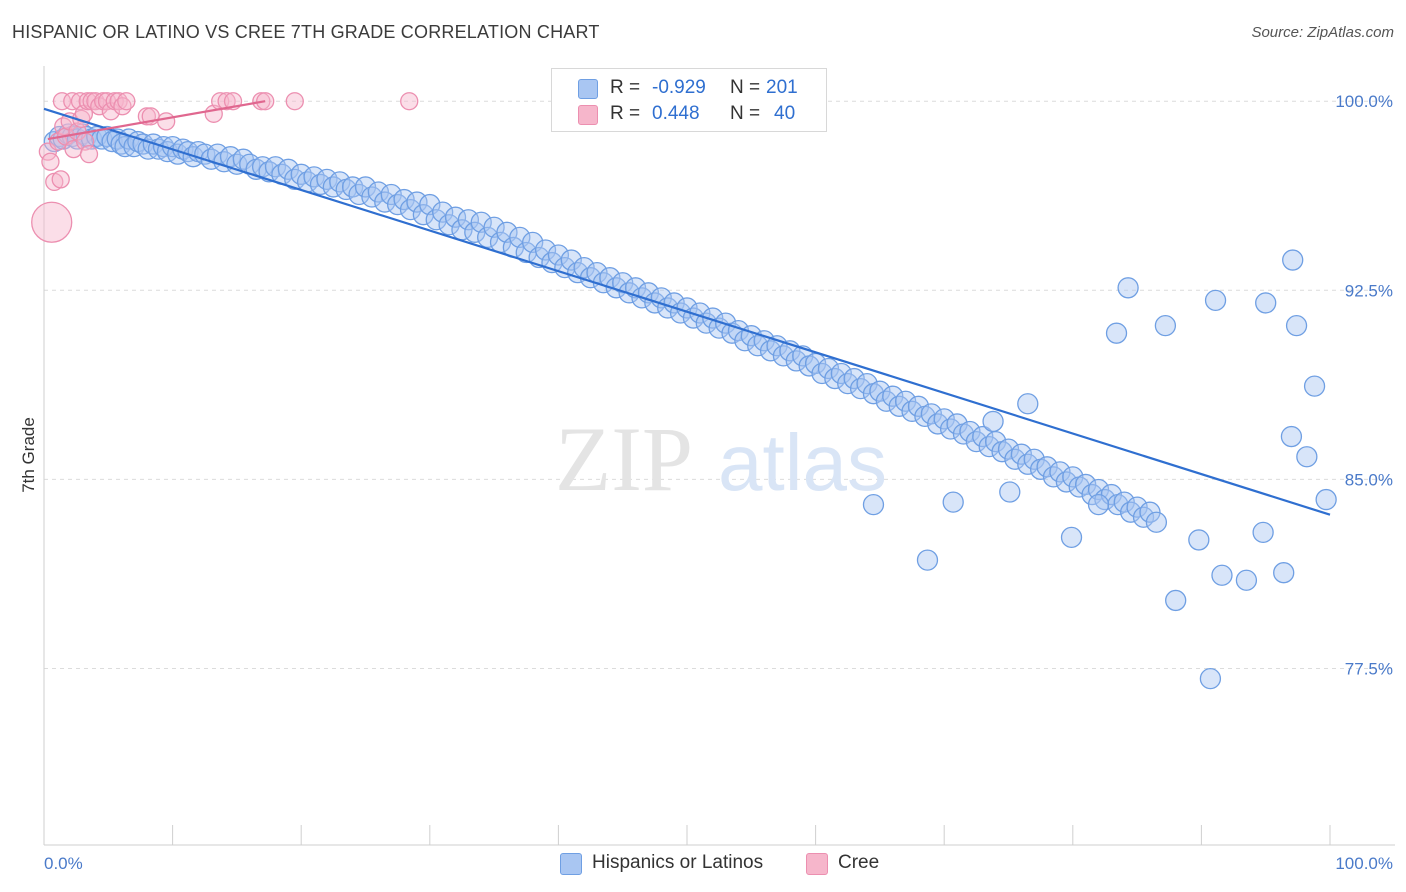  I want to click on y-tick-label: 100.0%, so click(1364, 101).